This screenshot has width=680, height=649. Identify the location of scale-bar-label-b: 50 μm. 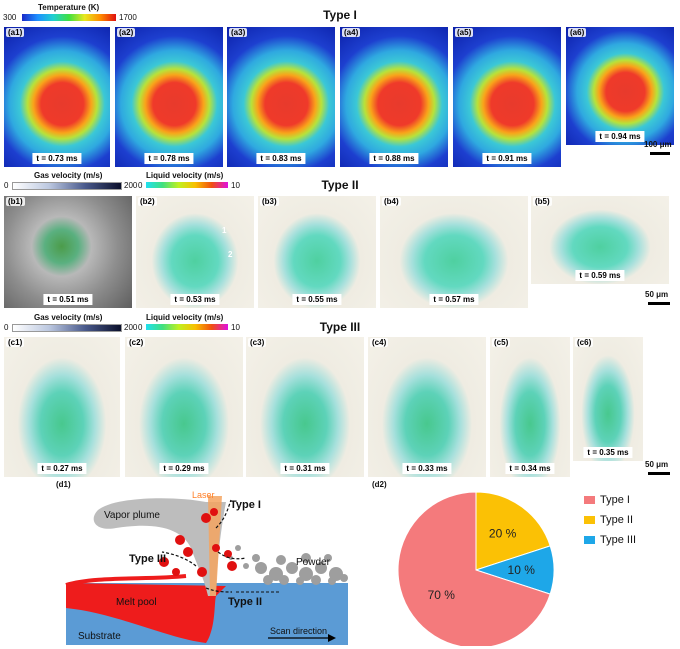
(657, 294).